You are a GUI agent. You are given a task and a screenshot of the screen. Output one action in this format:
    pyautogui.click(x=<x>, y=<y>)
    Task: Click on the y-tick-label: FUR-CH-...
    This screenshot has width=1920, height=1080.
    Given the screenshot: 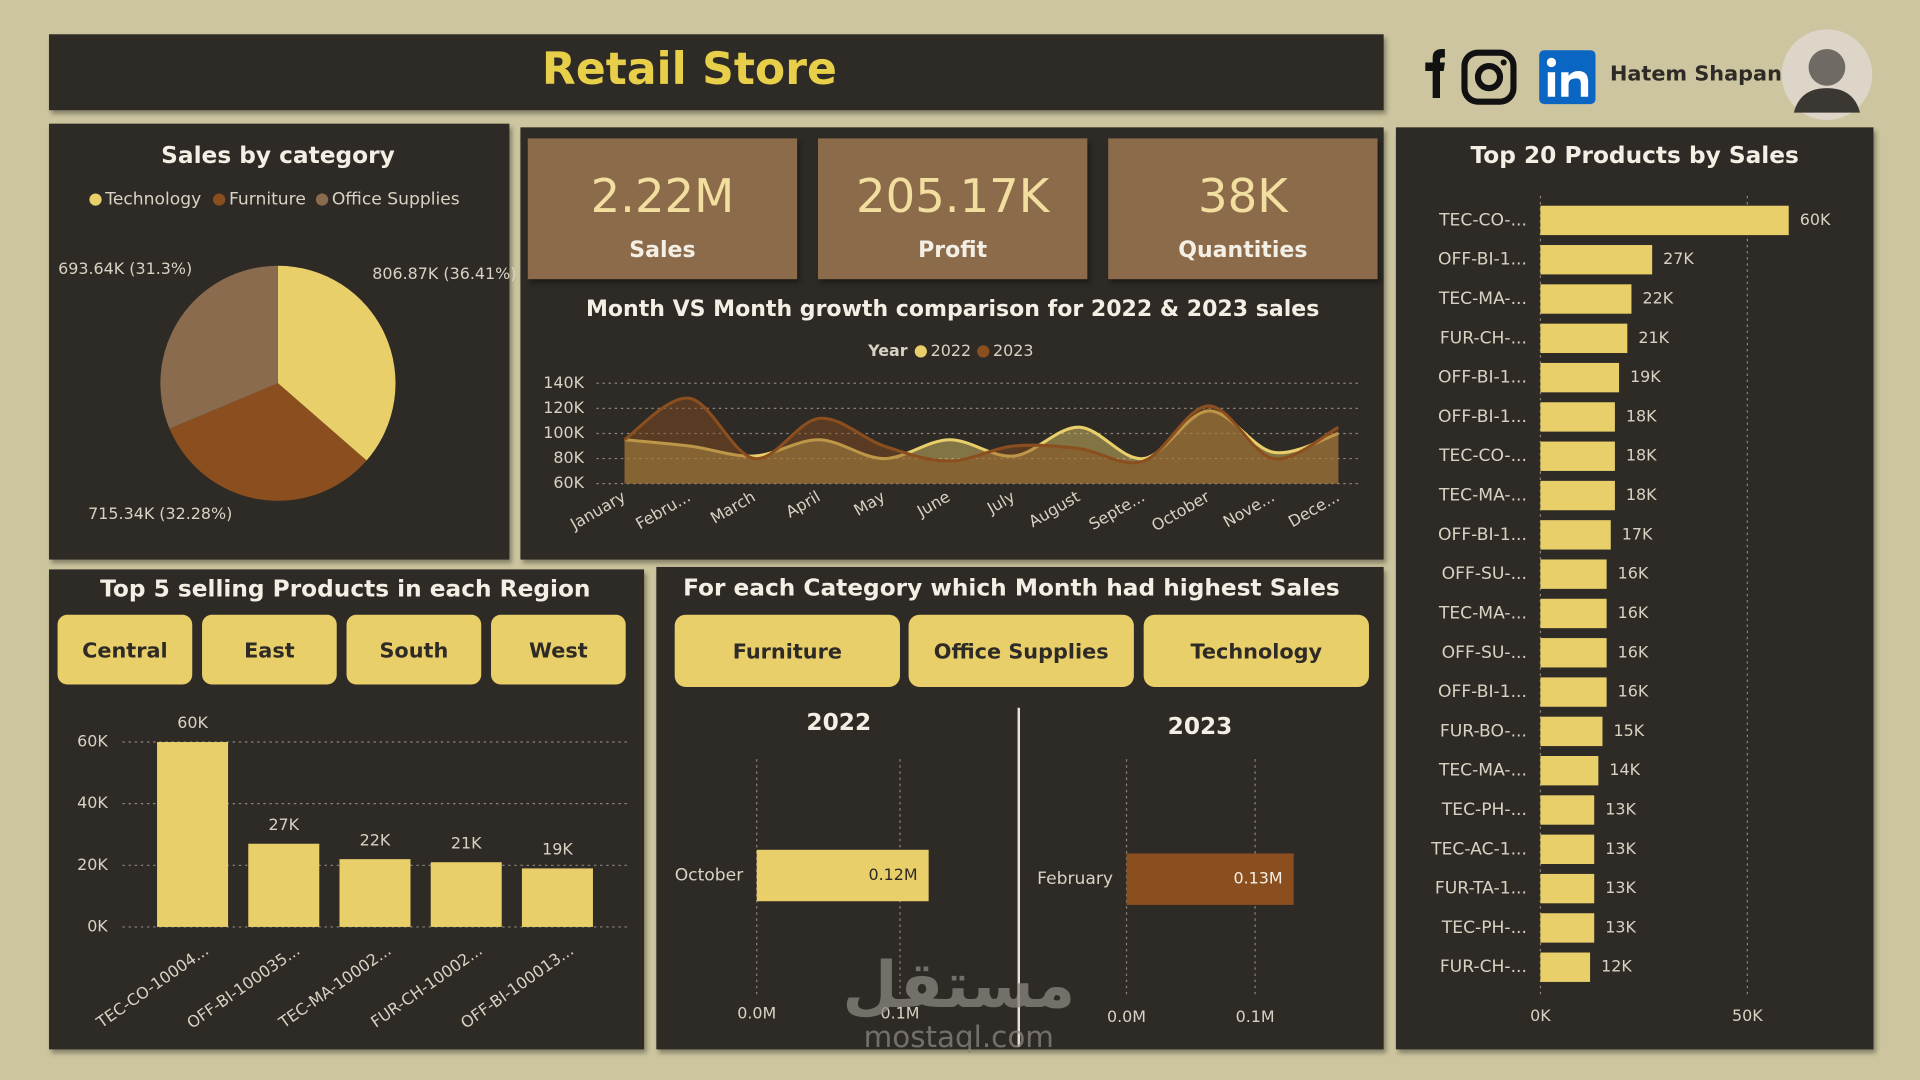 What is the action you would take?
    pyautogui.click(x=1483, y=338)
    